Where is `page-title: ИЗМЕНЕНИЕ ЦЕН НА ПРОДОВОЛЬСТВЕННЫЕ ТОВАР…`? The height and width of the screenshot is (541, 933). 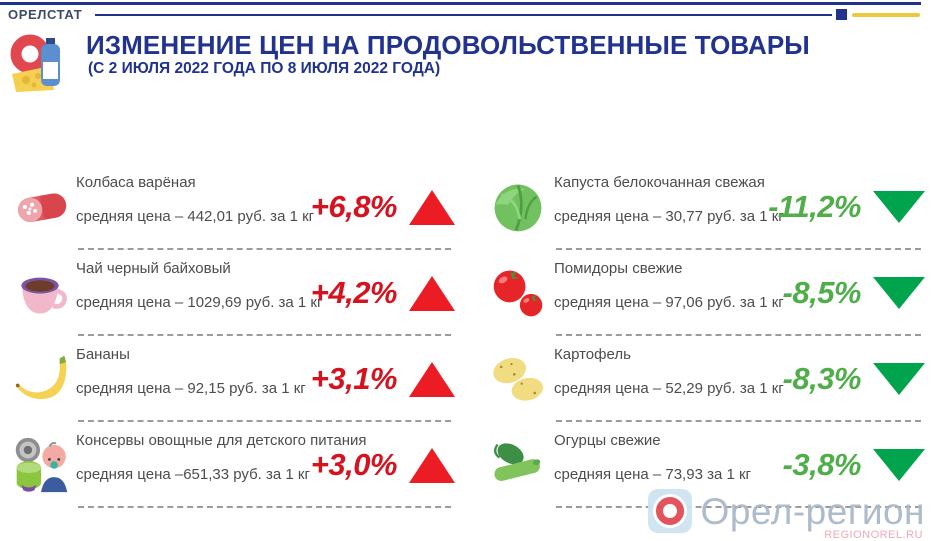 page-title: ИЗМЕНЕНИЕ ЦЕН НА ПРОДОВОЛЬСТВЕННЫЕ ТОВАР… is located at coordinates (448, 45).